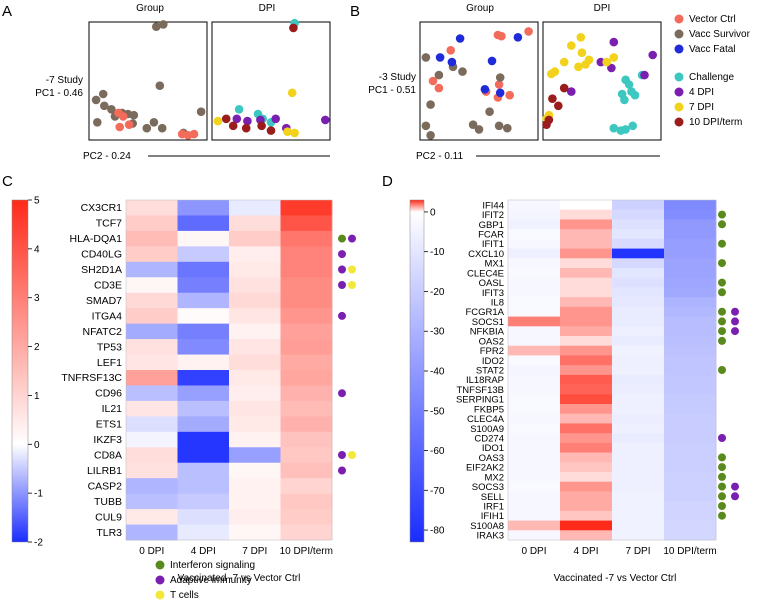 The height and width of the screenshot is (602, 760). What do you see at coordinates (64, 80) in the screenshot?
I see `panel-a-study-label: -7 Study` at bounding box center [64, 80].